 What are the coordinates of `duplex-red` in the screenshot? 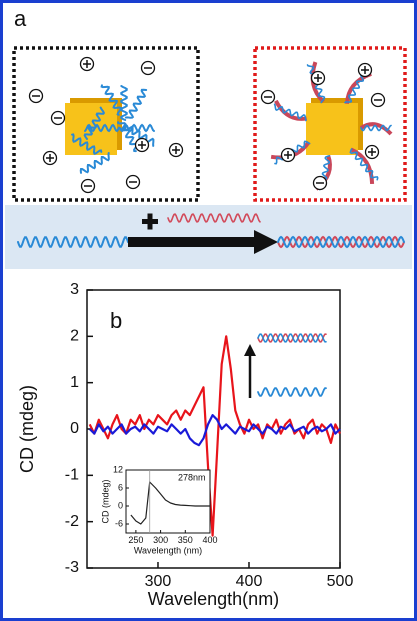 It's located at (341, 242).